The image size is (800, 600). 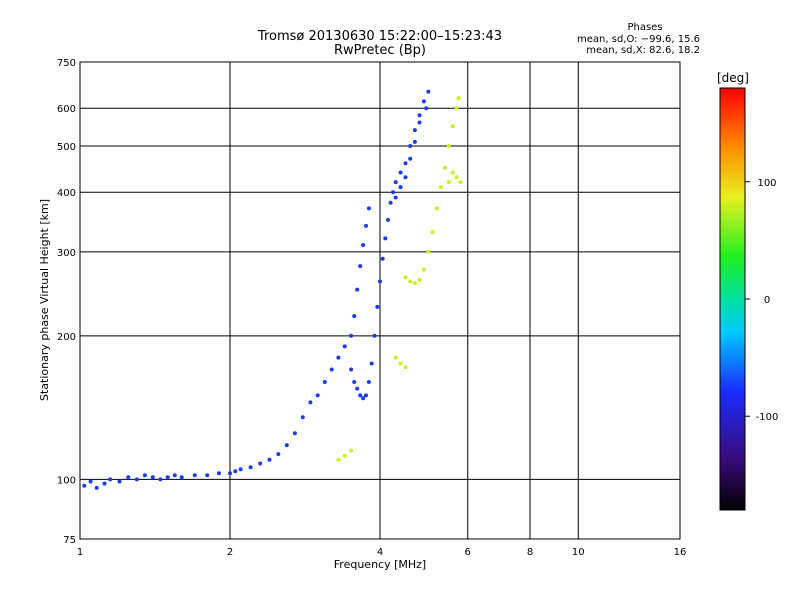 I want to click on colorbar-tick-label: 100, so click(x=766, y=183).